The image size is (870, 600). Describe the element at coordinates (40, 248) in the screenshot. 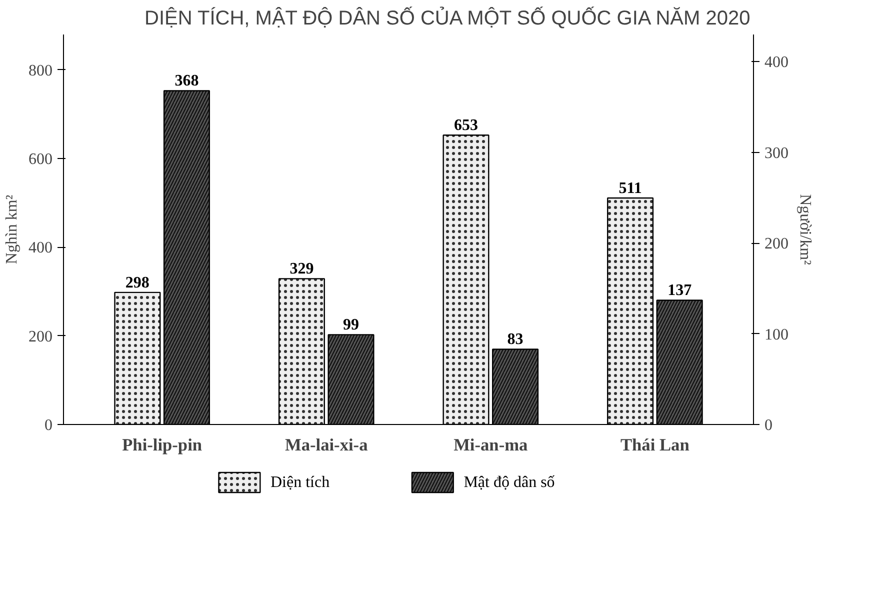

I see `y-tick-label: 400` at that location.